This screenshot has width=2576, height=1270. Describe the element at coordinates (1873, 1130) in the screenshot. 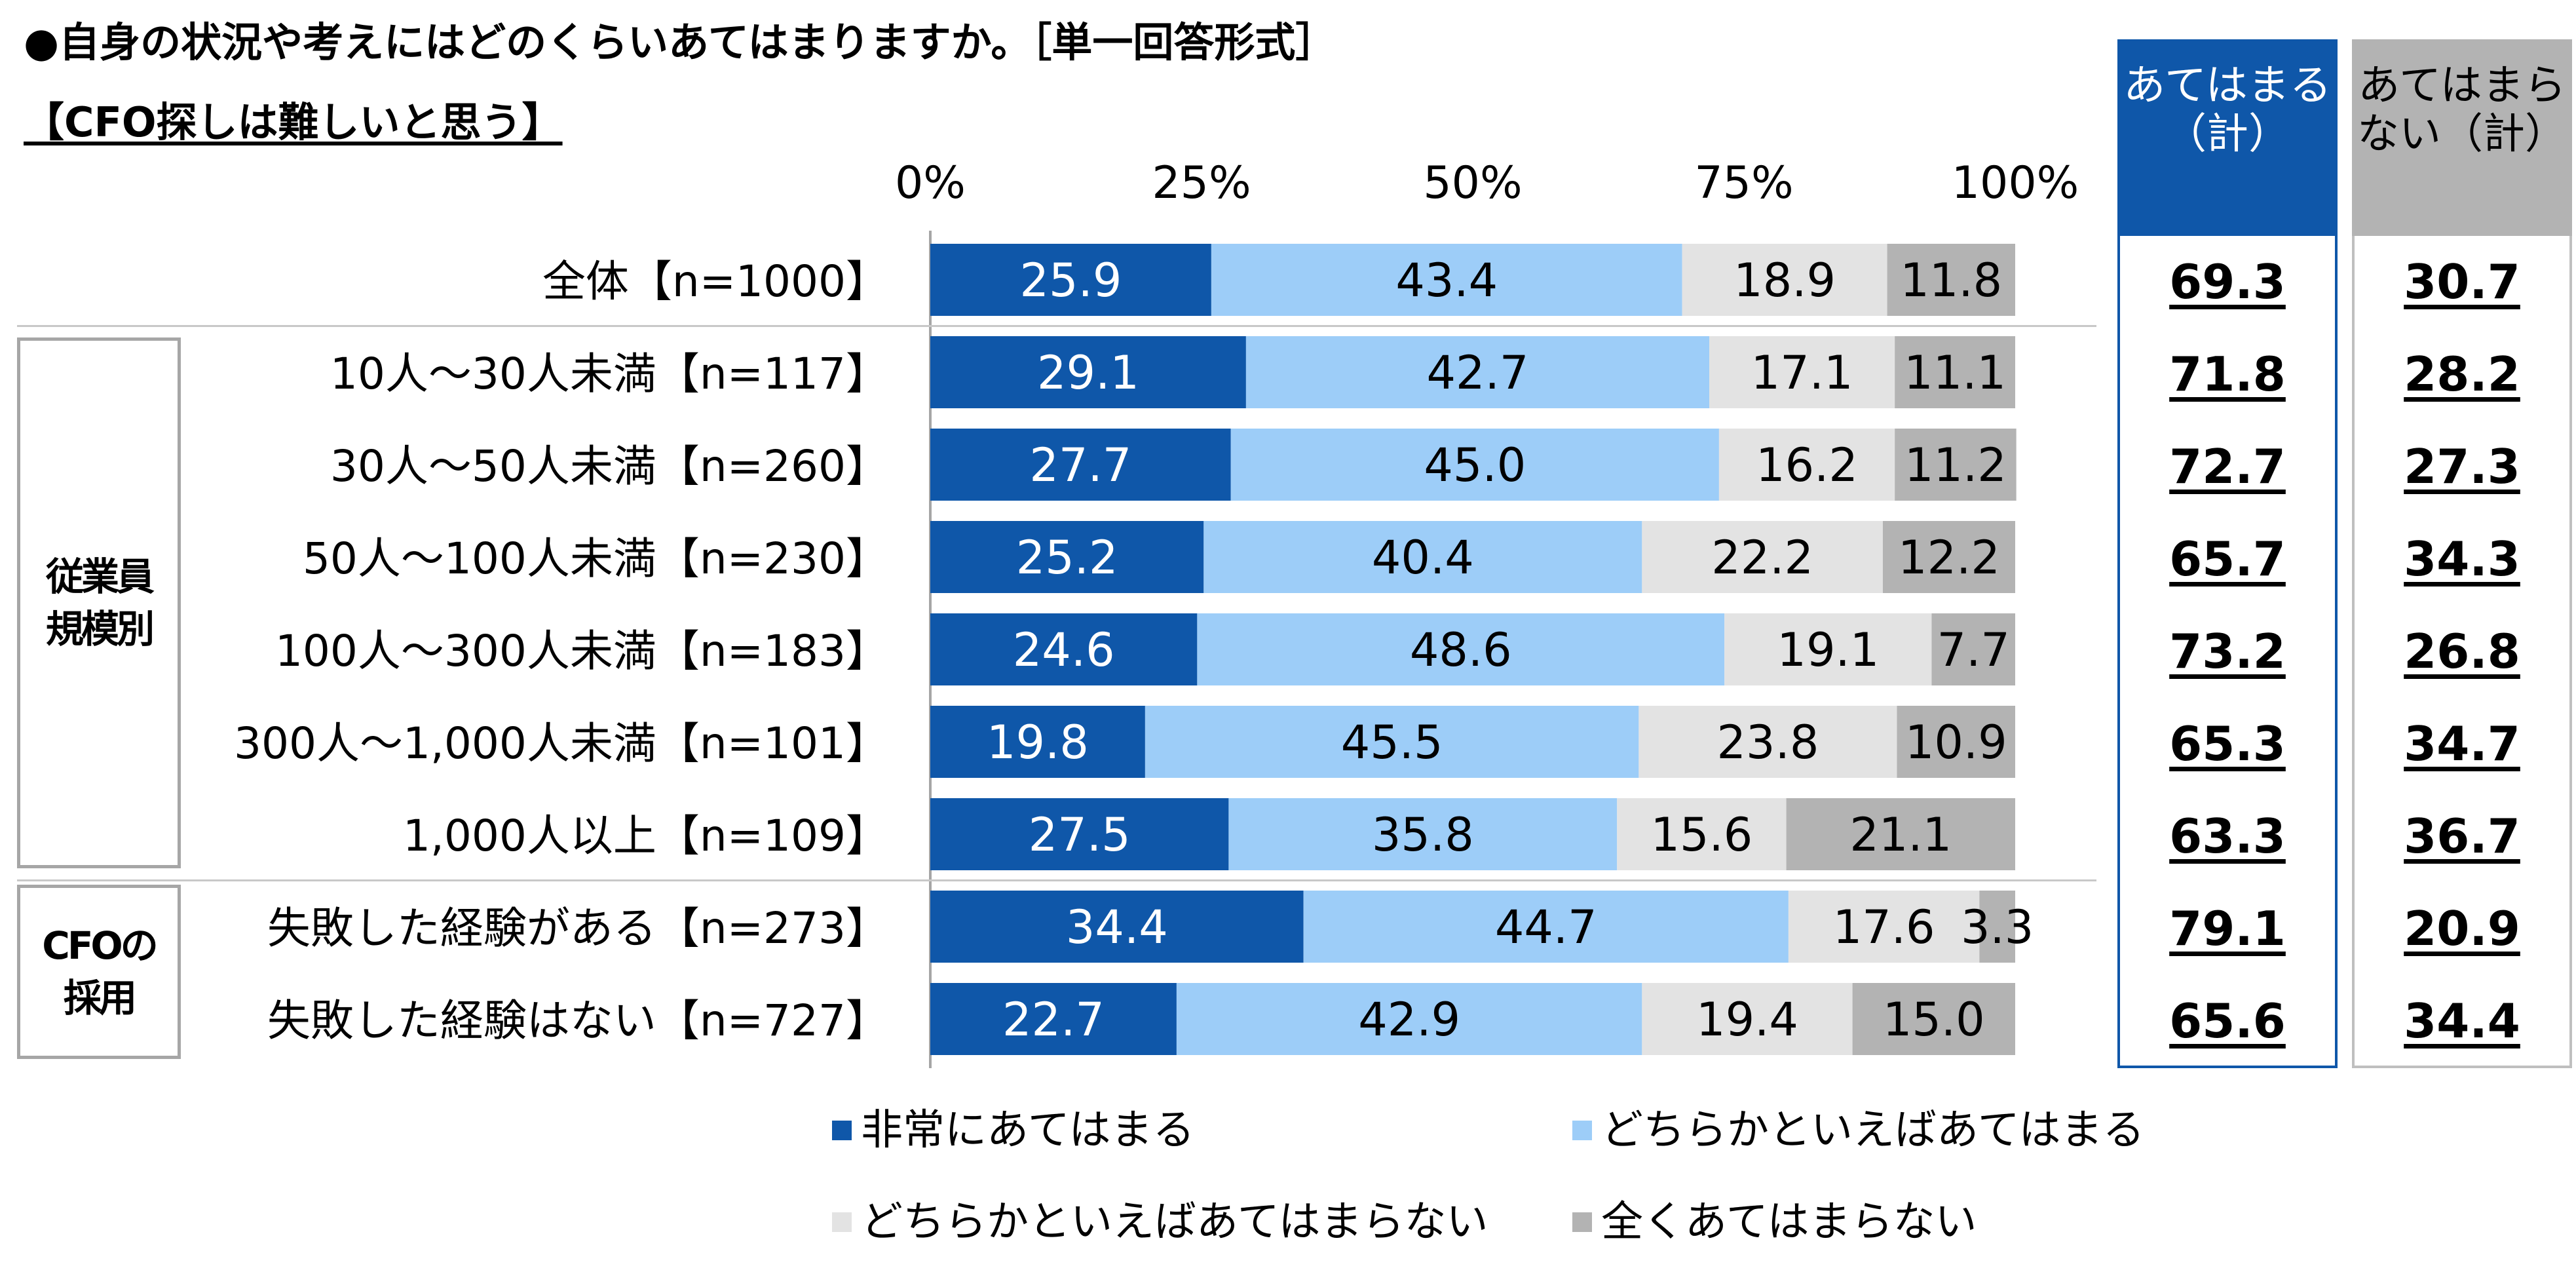

I see `legend-label-somewhat: どちらかといえばあてはまる` at that location.